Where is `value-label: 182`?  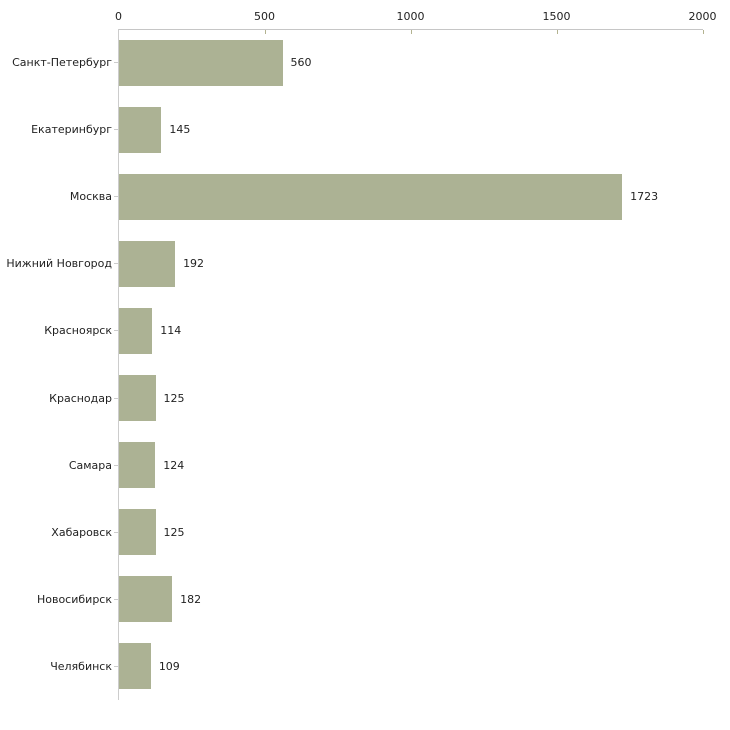
value-label: 182 is located at coordinates (191, 599).